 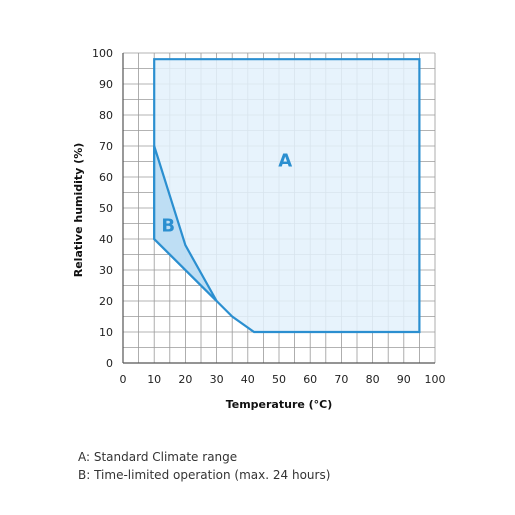 What do you see at coordinates (106, 208) in the screenshot?
I see `y-tick-label: 50` at bounding box center [106, 208].